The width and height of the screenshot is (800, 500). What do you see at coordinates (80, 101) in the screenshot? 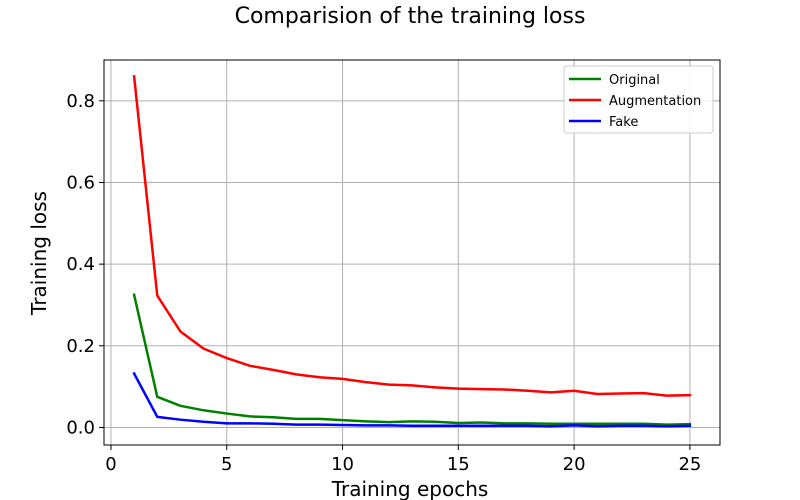
I see `y-tick-label: 0.8` at bounding box center [80, 101].